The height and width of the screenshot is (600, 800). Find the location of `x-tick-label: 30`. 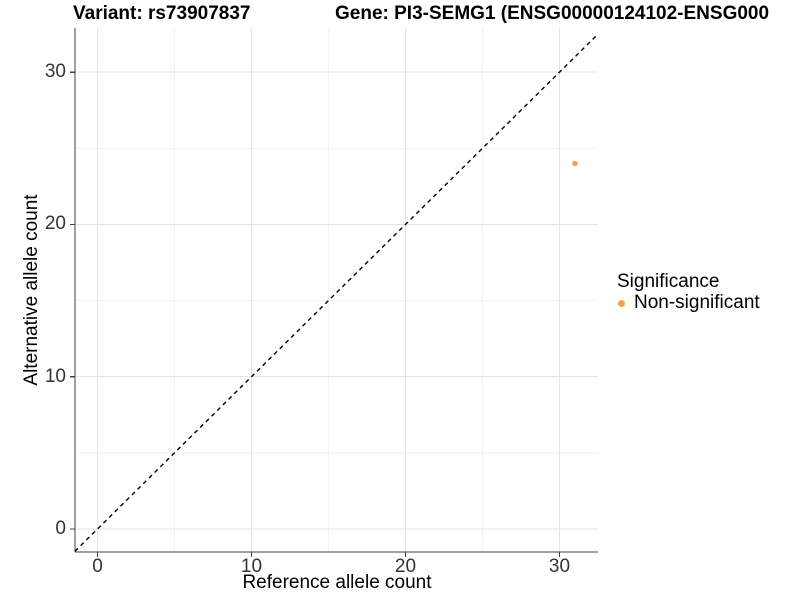

x-tick-label: 30 is located at coordinates (559, 566).